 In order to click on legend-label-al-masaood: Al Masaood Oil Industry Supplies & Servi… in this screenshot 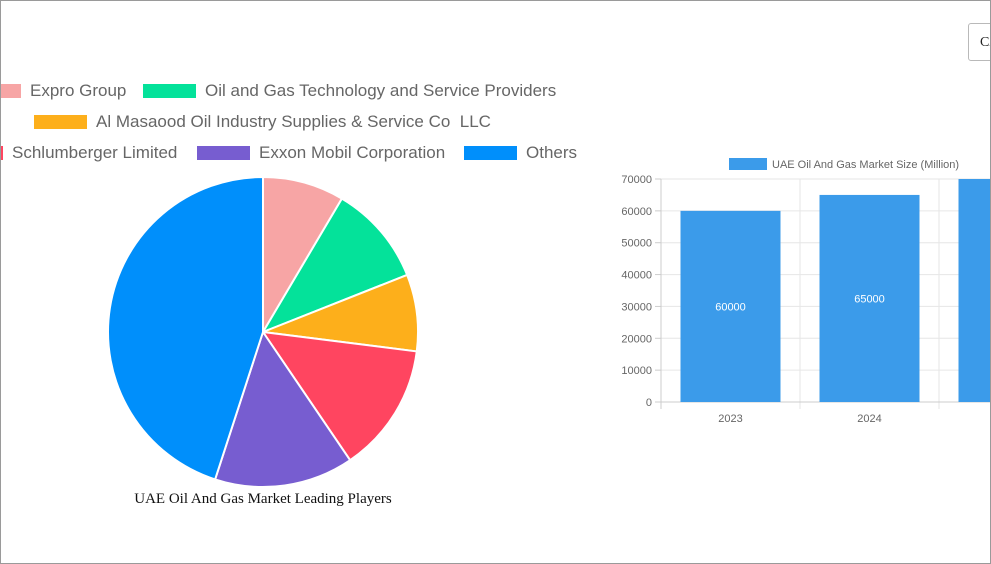, I will do `click(293, 121)`.